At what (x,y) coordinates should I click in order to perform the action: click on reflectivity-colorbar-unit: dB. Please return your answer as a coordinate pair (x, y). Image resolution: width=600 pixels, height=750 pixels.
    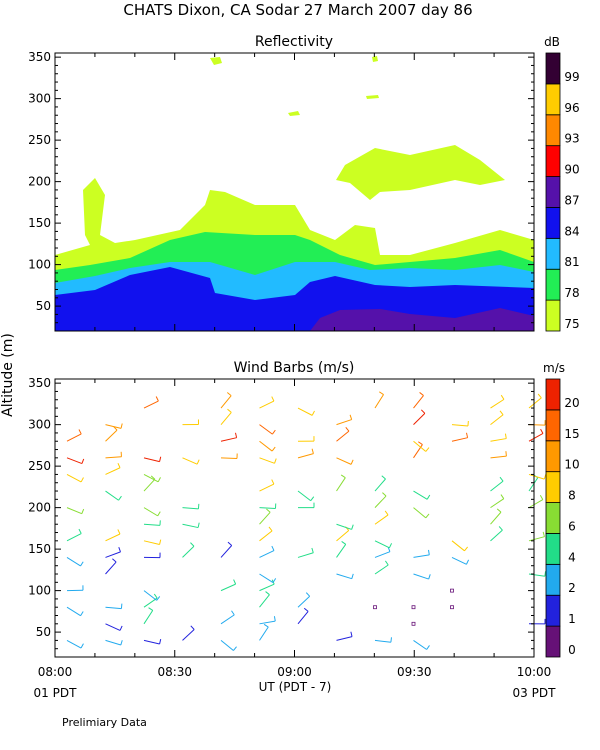
    Looking at the image, I should click on (552, 42).